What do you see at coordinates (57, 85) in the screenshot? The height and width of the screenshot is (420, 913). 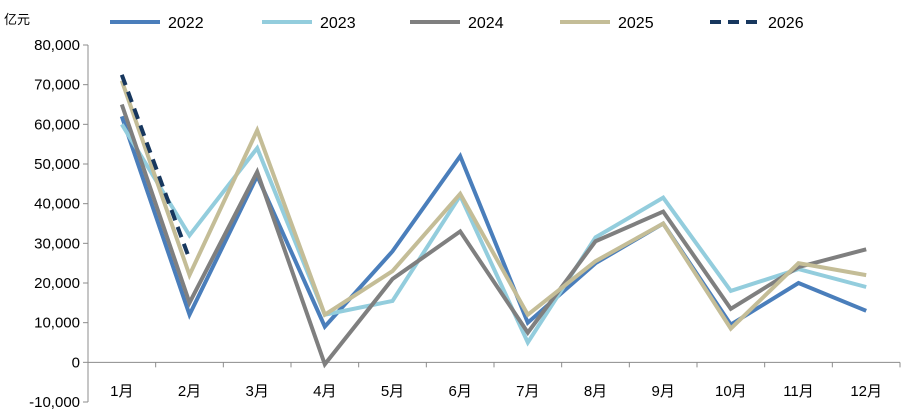 I see `y-tick-label: 70,000` at bounding box center [57, 85].